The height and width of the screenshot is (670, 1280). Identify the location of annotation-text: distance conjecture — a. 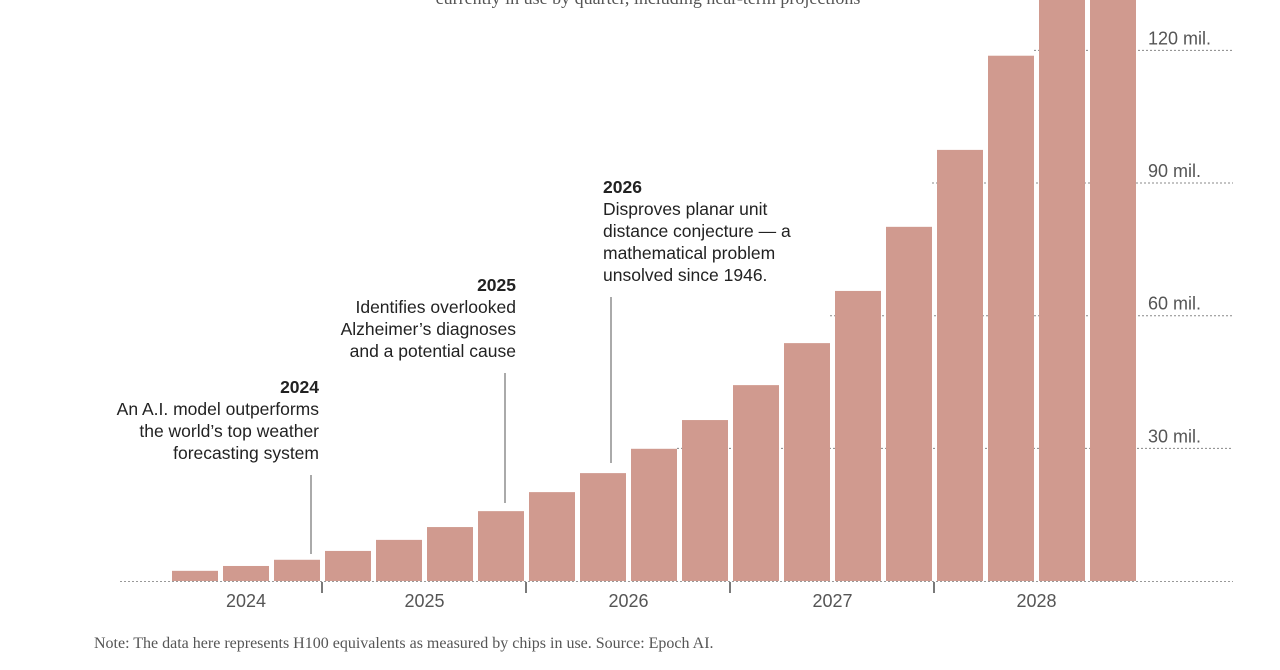
(697, 231).